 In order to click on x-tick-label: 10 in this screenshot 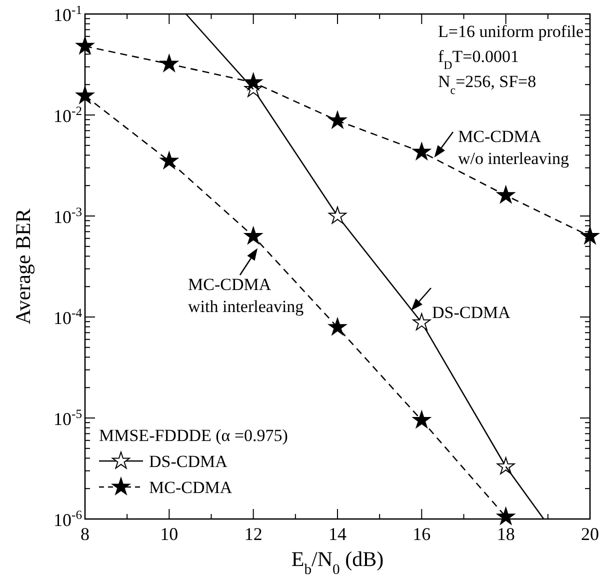, I will do `click(169, 534)`.